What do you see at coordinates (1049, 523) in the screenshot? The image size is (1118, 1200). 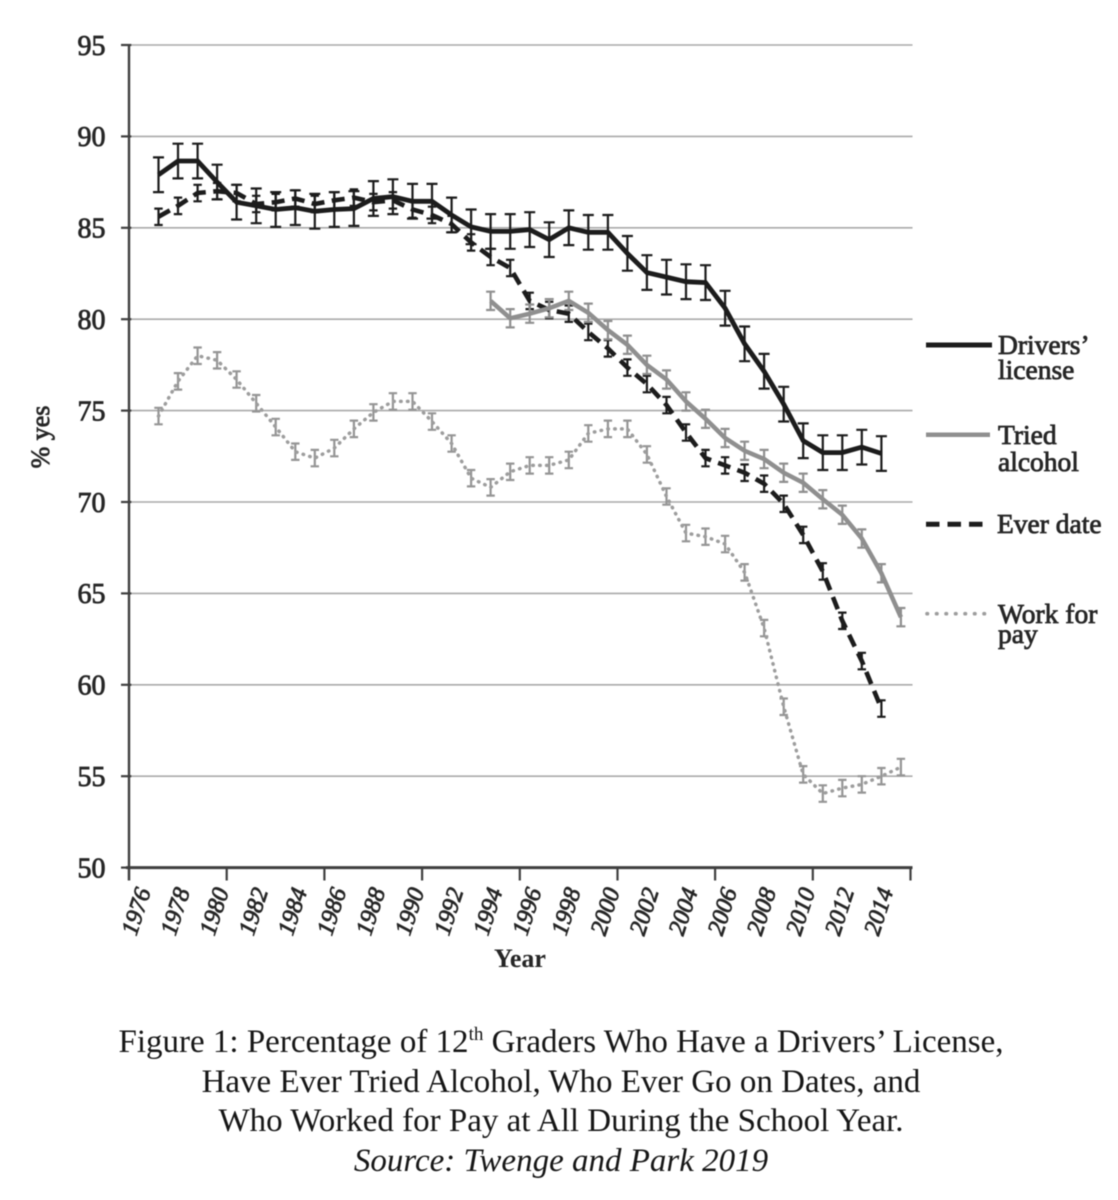 I see `svg-text: Ever date` at bounding box center [1049, 523].